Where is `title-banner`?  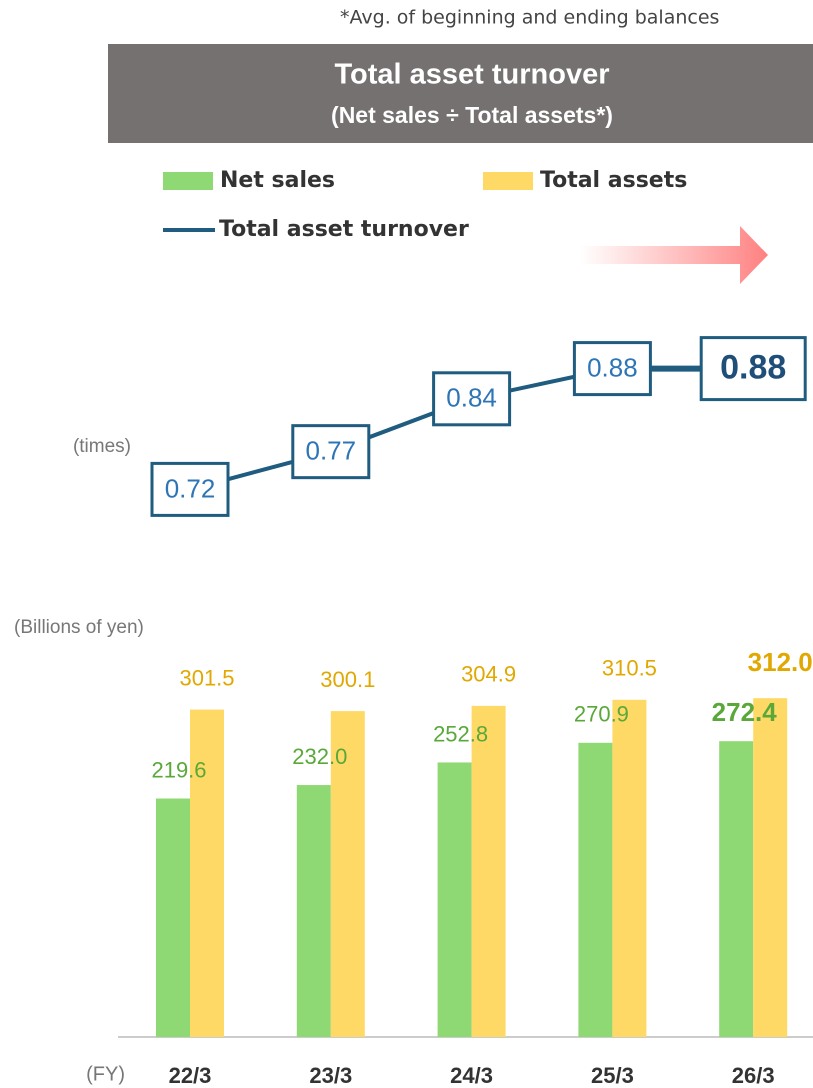
title-banner is located at coordinates (460, 93).